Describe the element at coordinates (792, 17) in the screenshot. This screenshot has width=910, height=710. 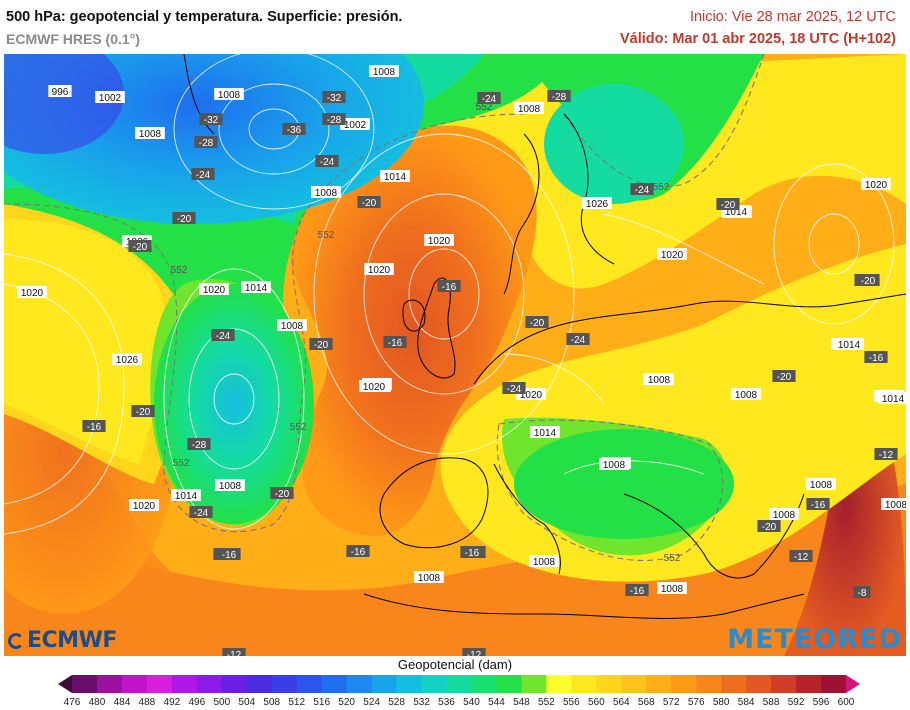
I see `init-time: Inicio: Vie 28 mar 2025, 12 UTC` at that location.